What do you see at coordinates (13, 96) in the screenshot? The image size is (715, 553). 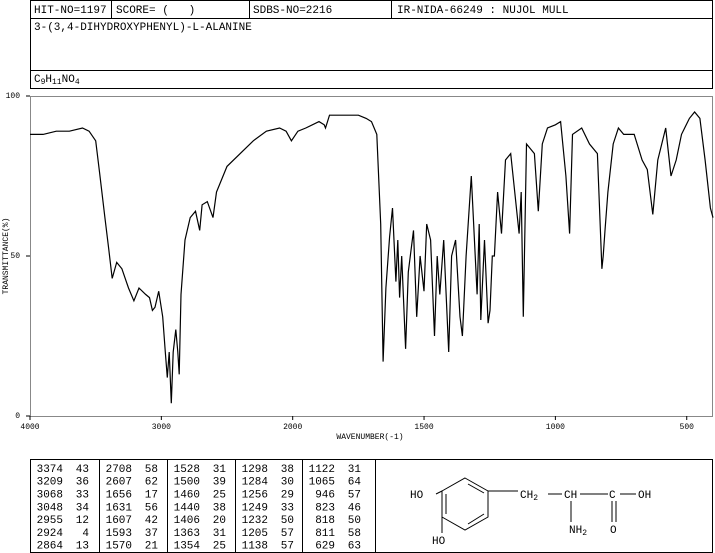 I see `y-tick-label: 100` at bounding box center [13, 96].